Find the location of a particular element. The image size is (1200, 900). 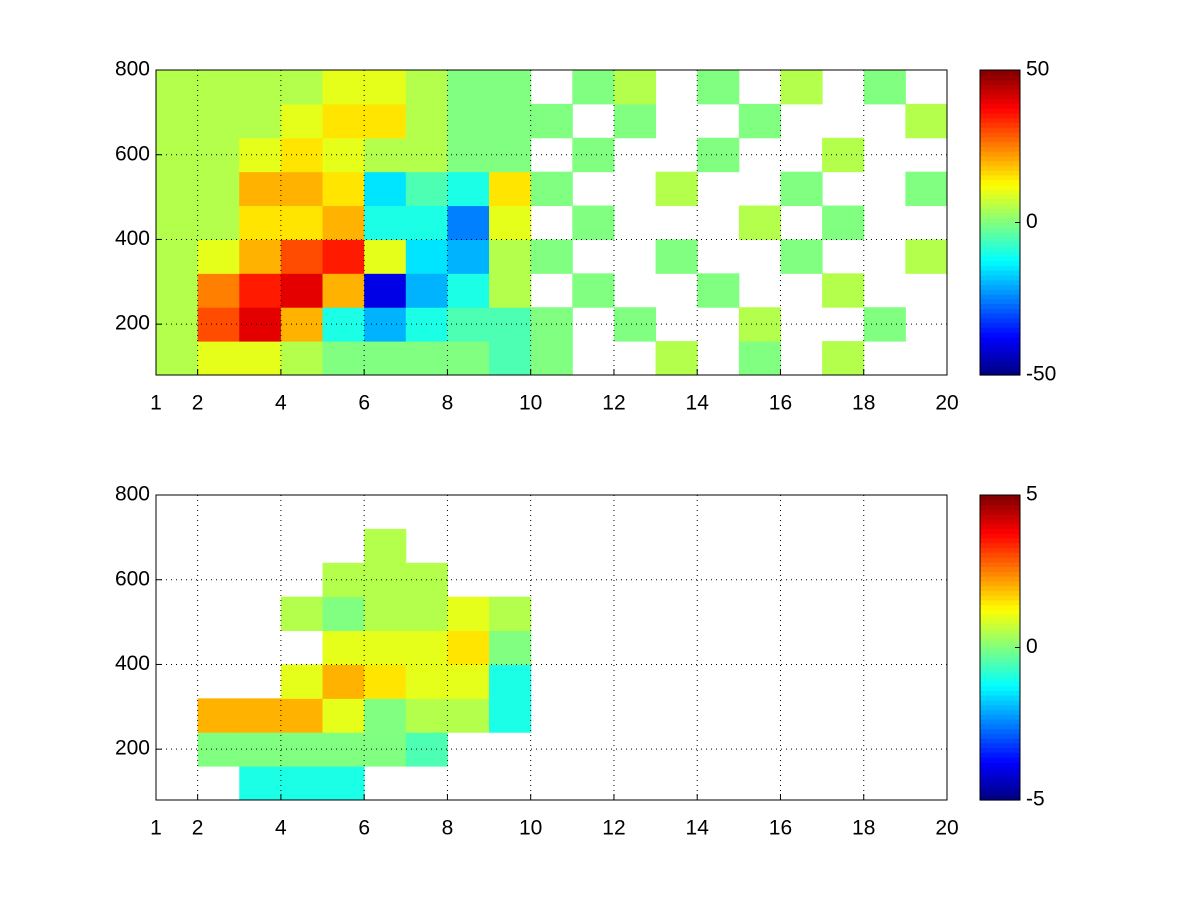

colorbar-tick-label: -50 is located at coordinates (1041, 374).